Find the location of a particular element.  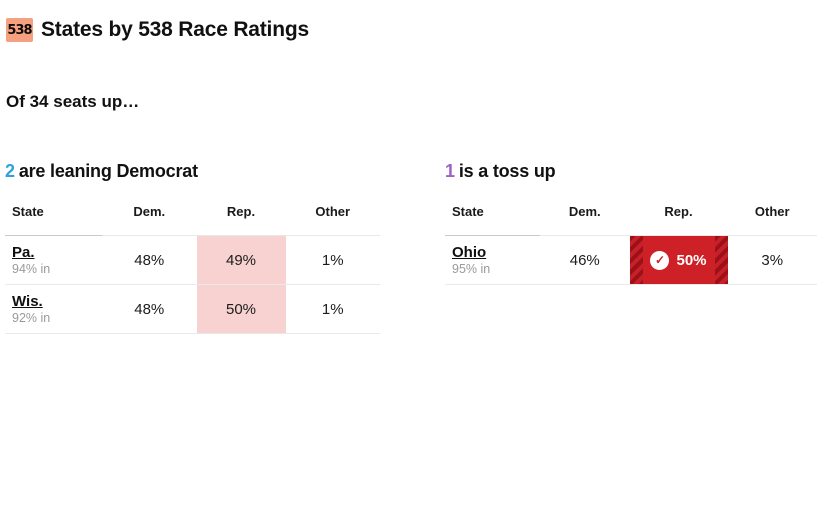

check-glyph: ✓ is located at coordinates (660, 260).